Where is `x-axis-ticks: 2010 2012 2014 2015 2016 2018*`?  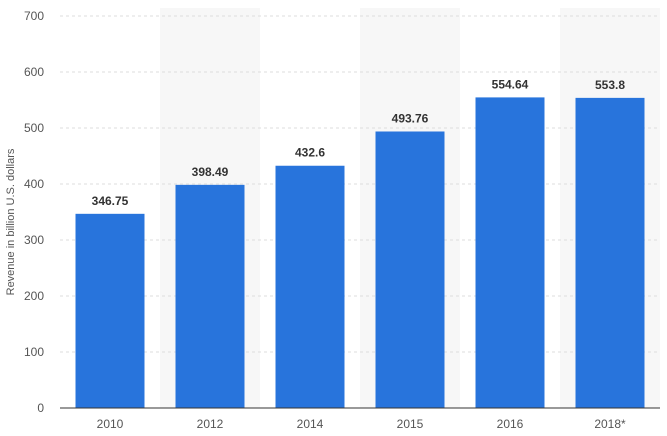
x-axis-ticks: 2010 2012 2014 2015 2016 2018* is located at coordinates (361, 424).